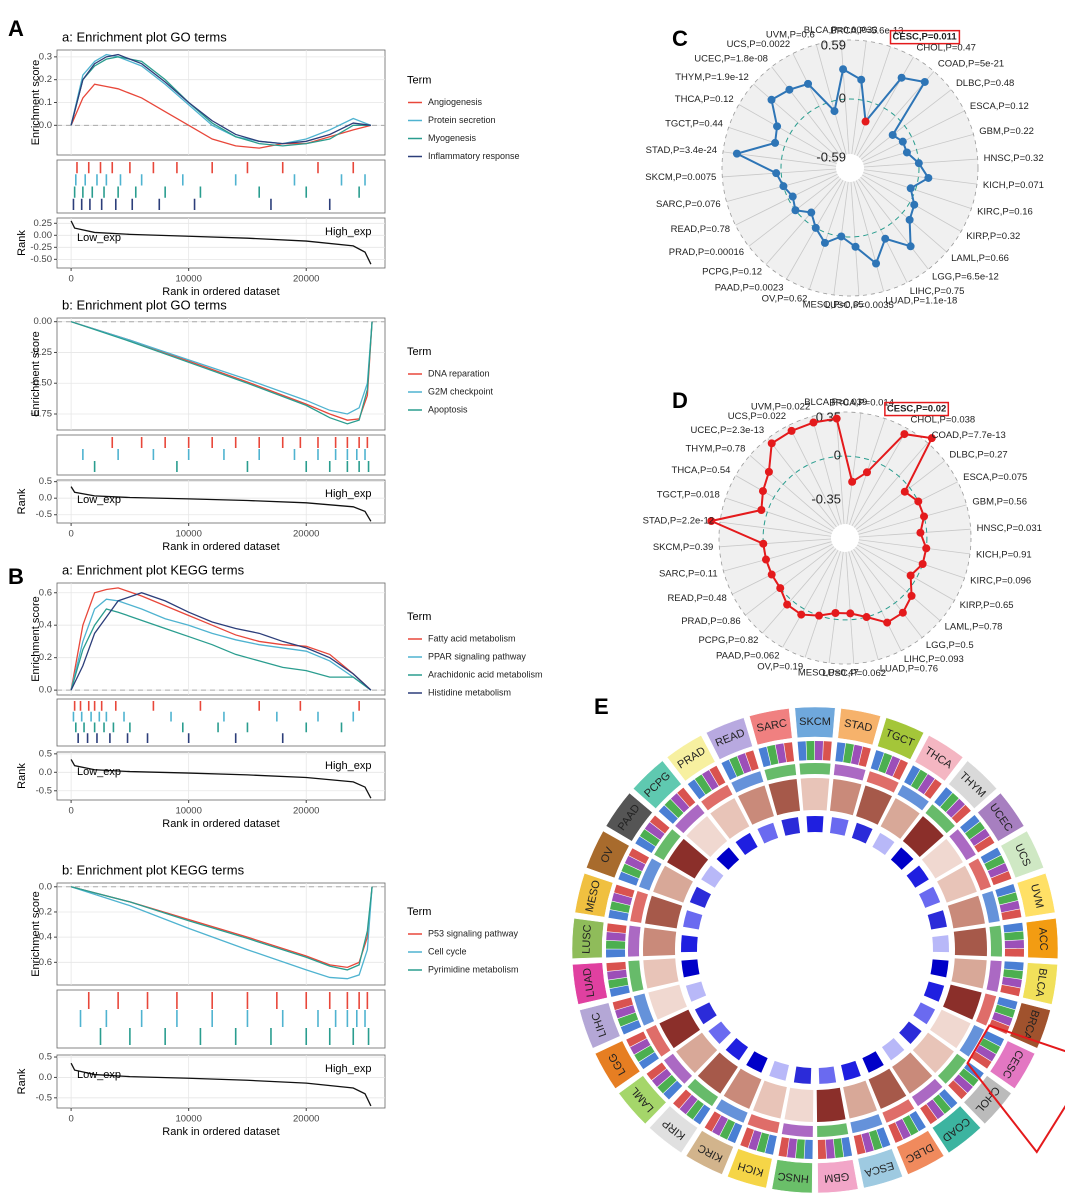  What do you see at coordinates (43, 235) in the screenshot?
I see `y-tick-label: 0.00` at bounding box center [43, 235].